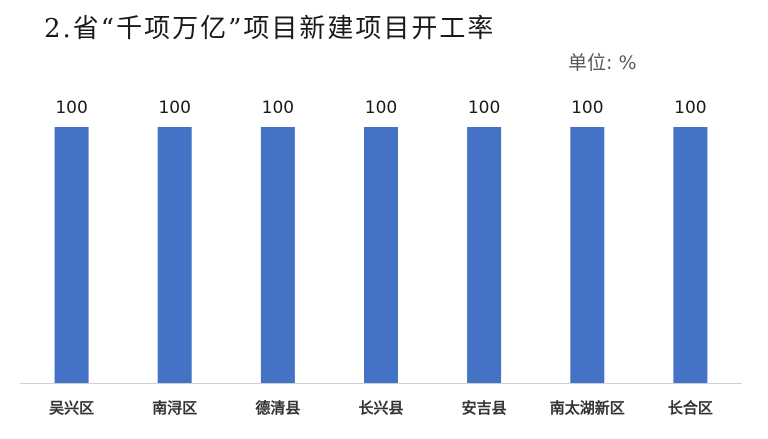 The image size is (768, 439). What do you see at coordinates (484, 108) in the screenshot?
I see `value-label-4: 100` at bounding box center [484, 108].